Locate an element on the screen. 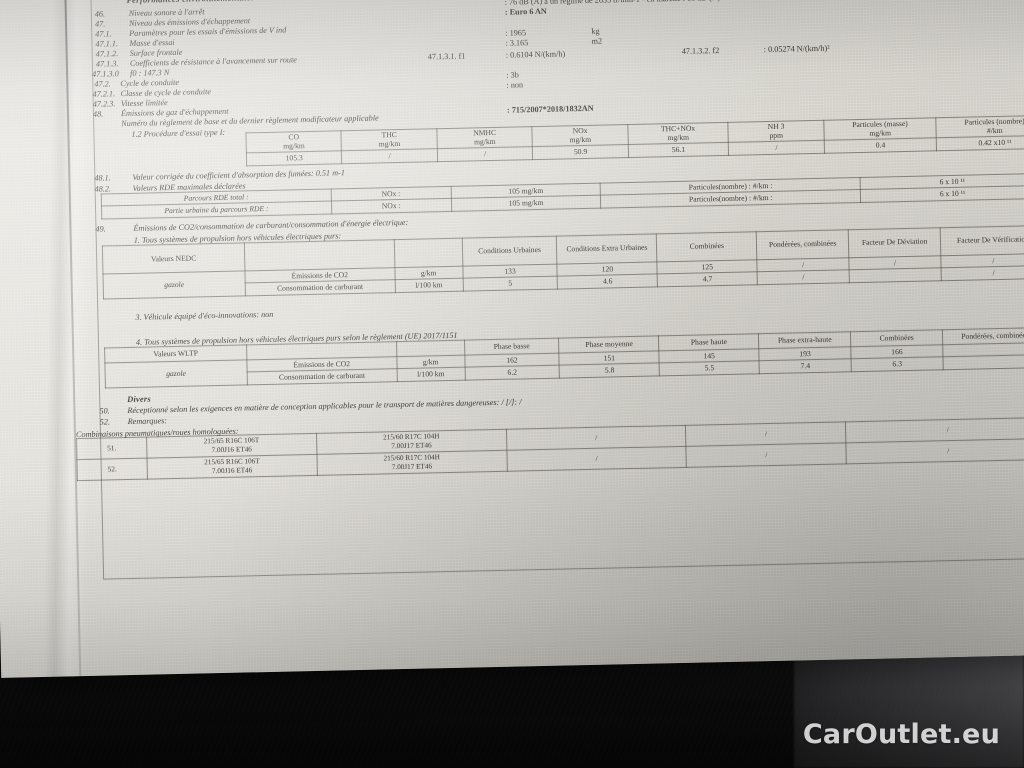 The image size is (1024, 768). entry-num-47-2-3: 47.2.3. is located at coordinates (104, 104).